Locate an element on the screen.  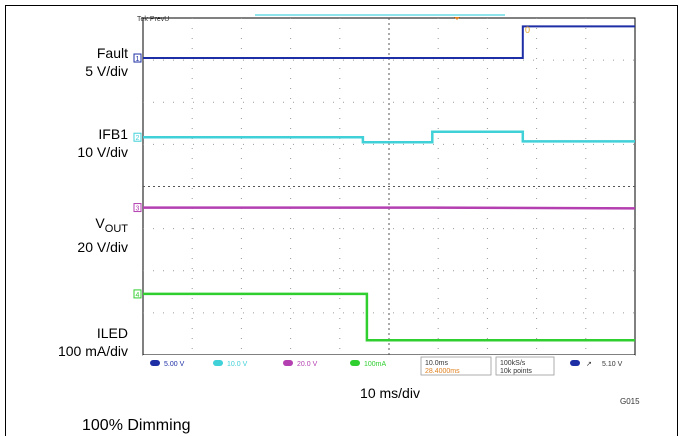
vout-name: VOUT is located at coordinates (111, 225).